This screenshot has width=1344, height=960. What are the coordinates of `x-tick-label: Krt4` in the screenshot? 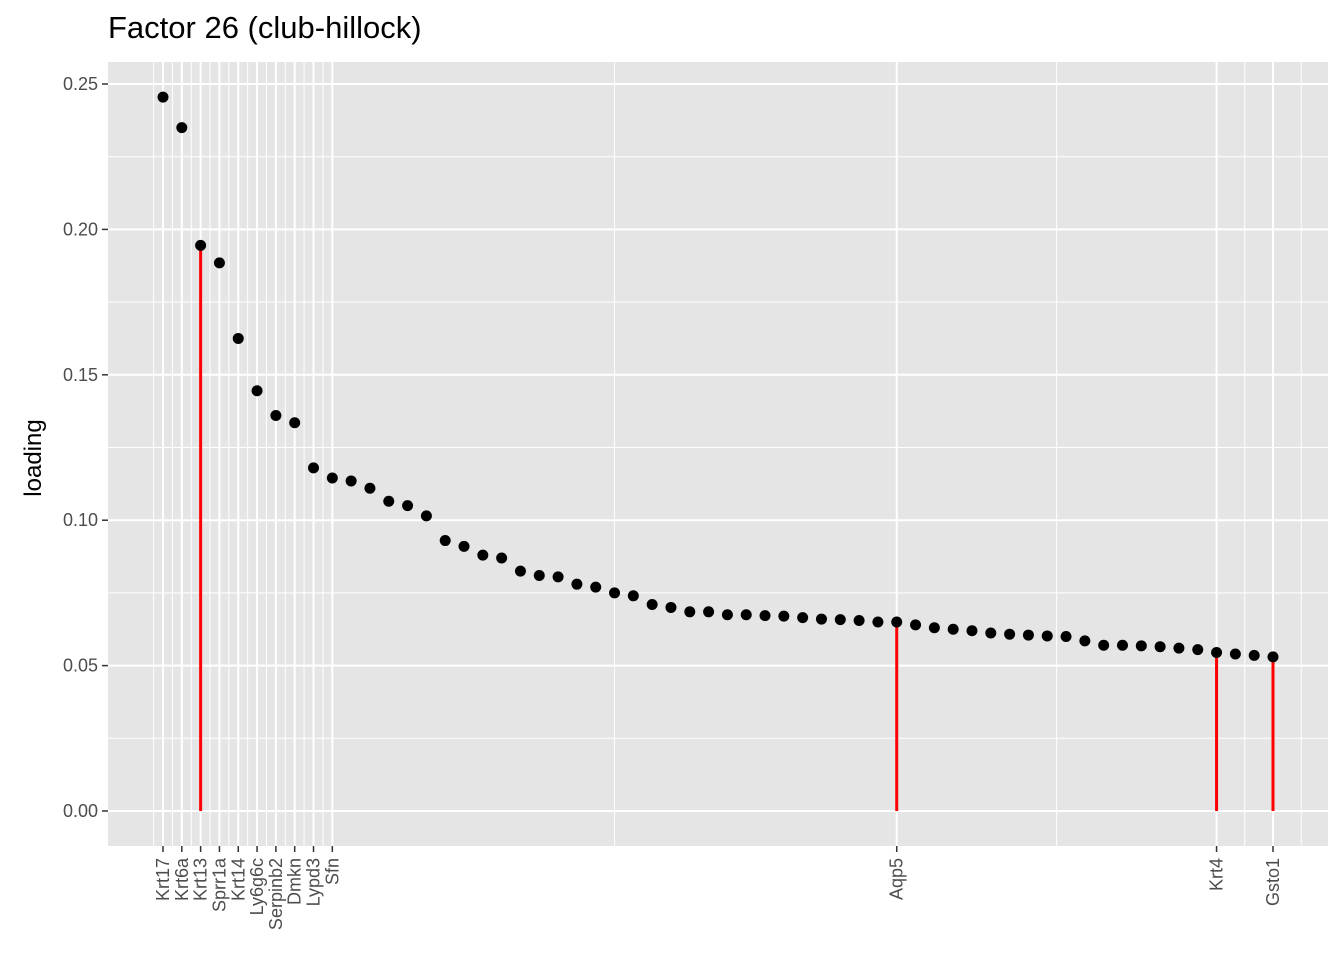 It's located at (1217, 874).